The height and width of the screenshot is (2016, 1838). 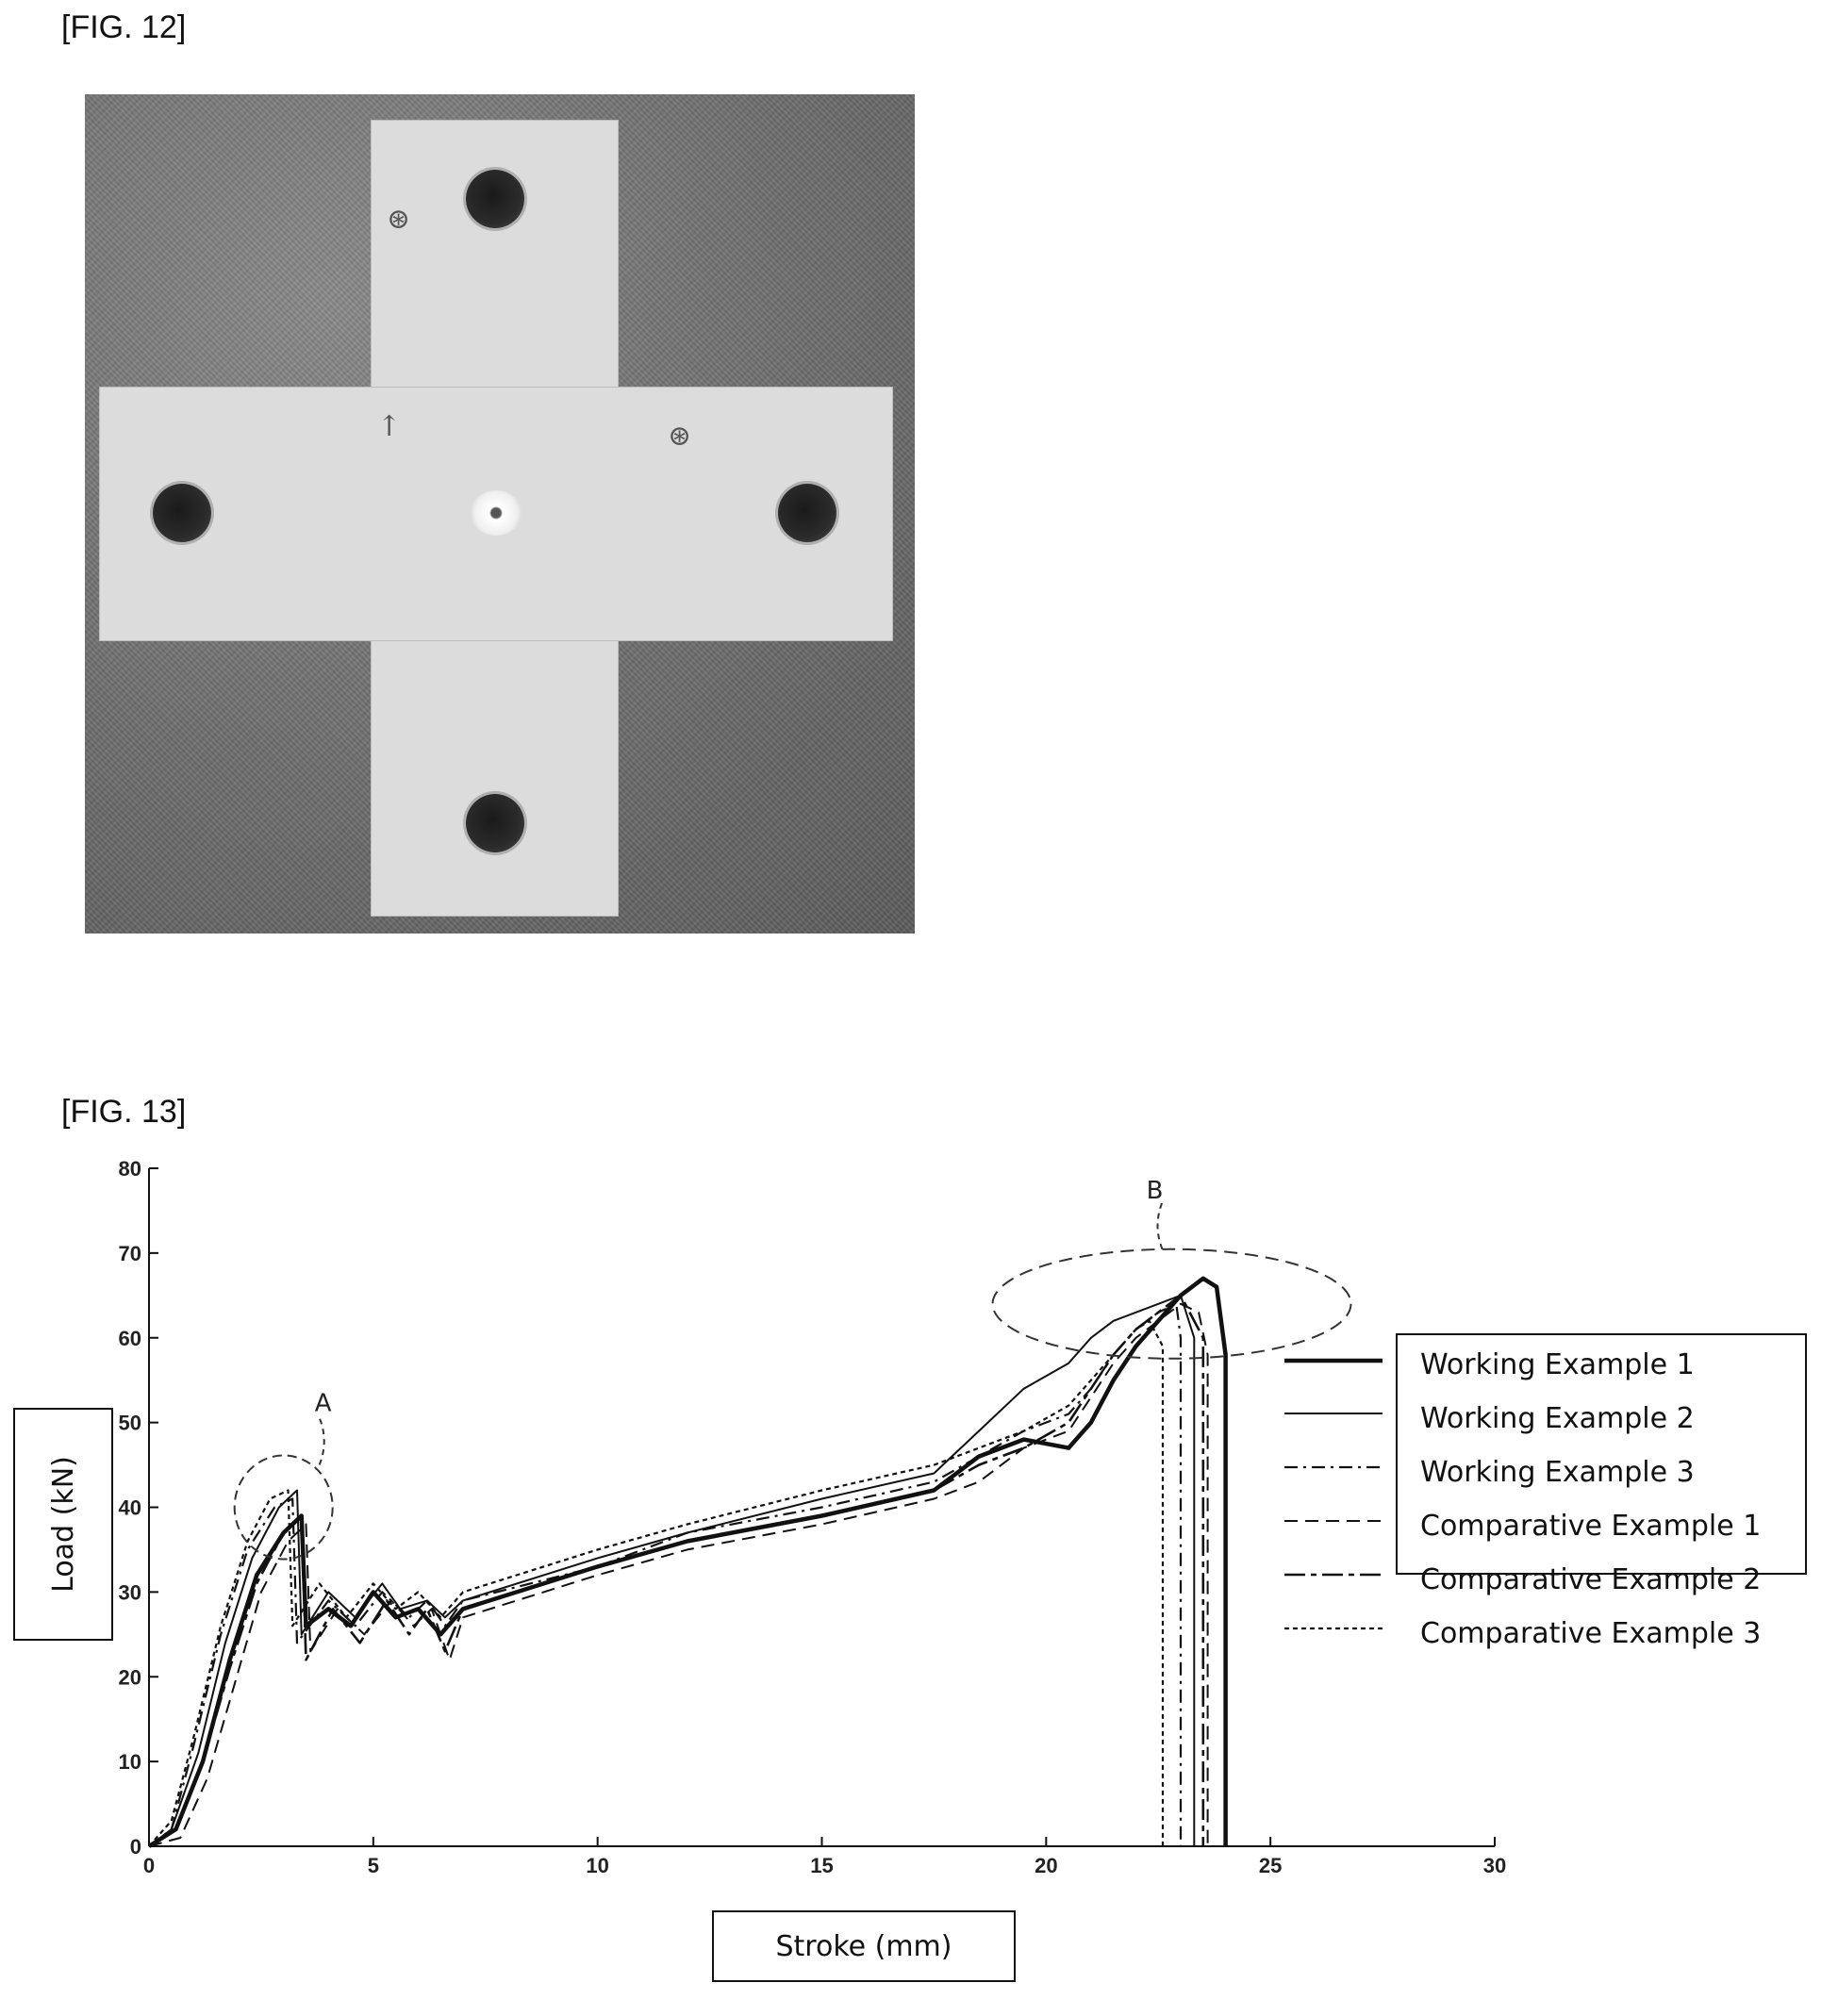 I want to click on y-tick-label: 0, so click(x=135, y=1847).